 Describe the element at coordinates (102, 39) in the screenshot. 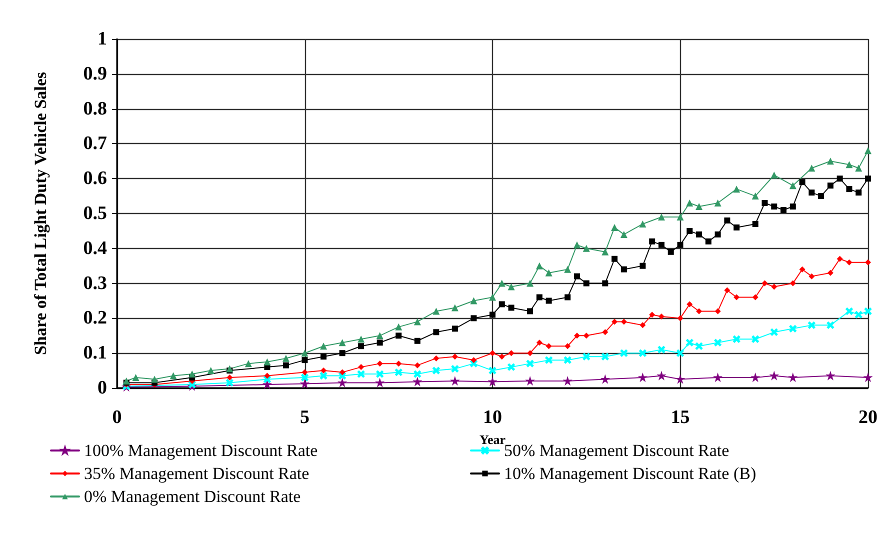

I see `y-tick-label: 1` at that location.